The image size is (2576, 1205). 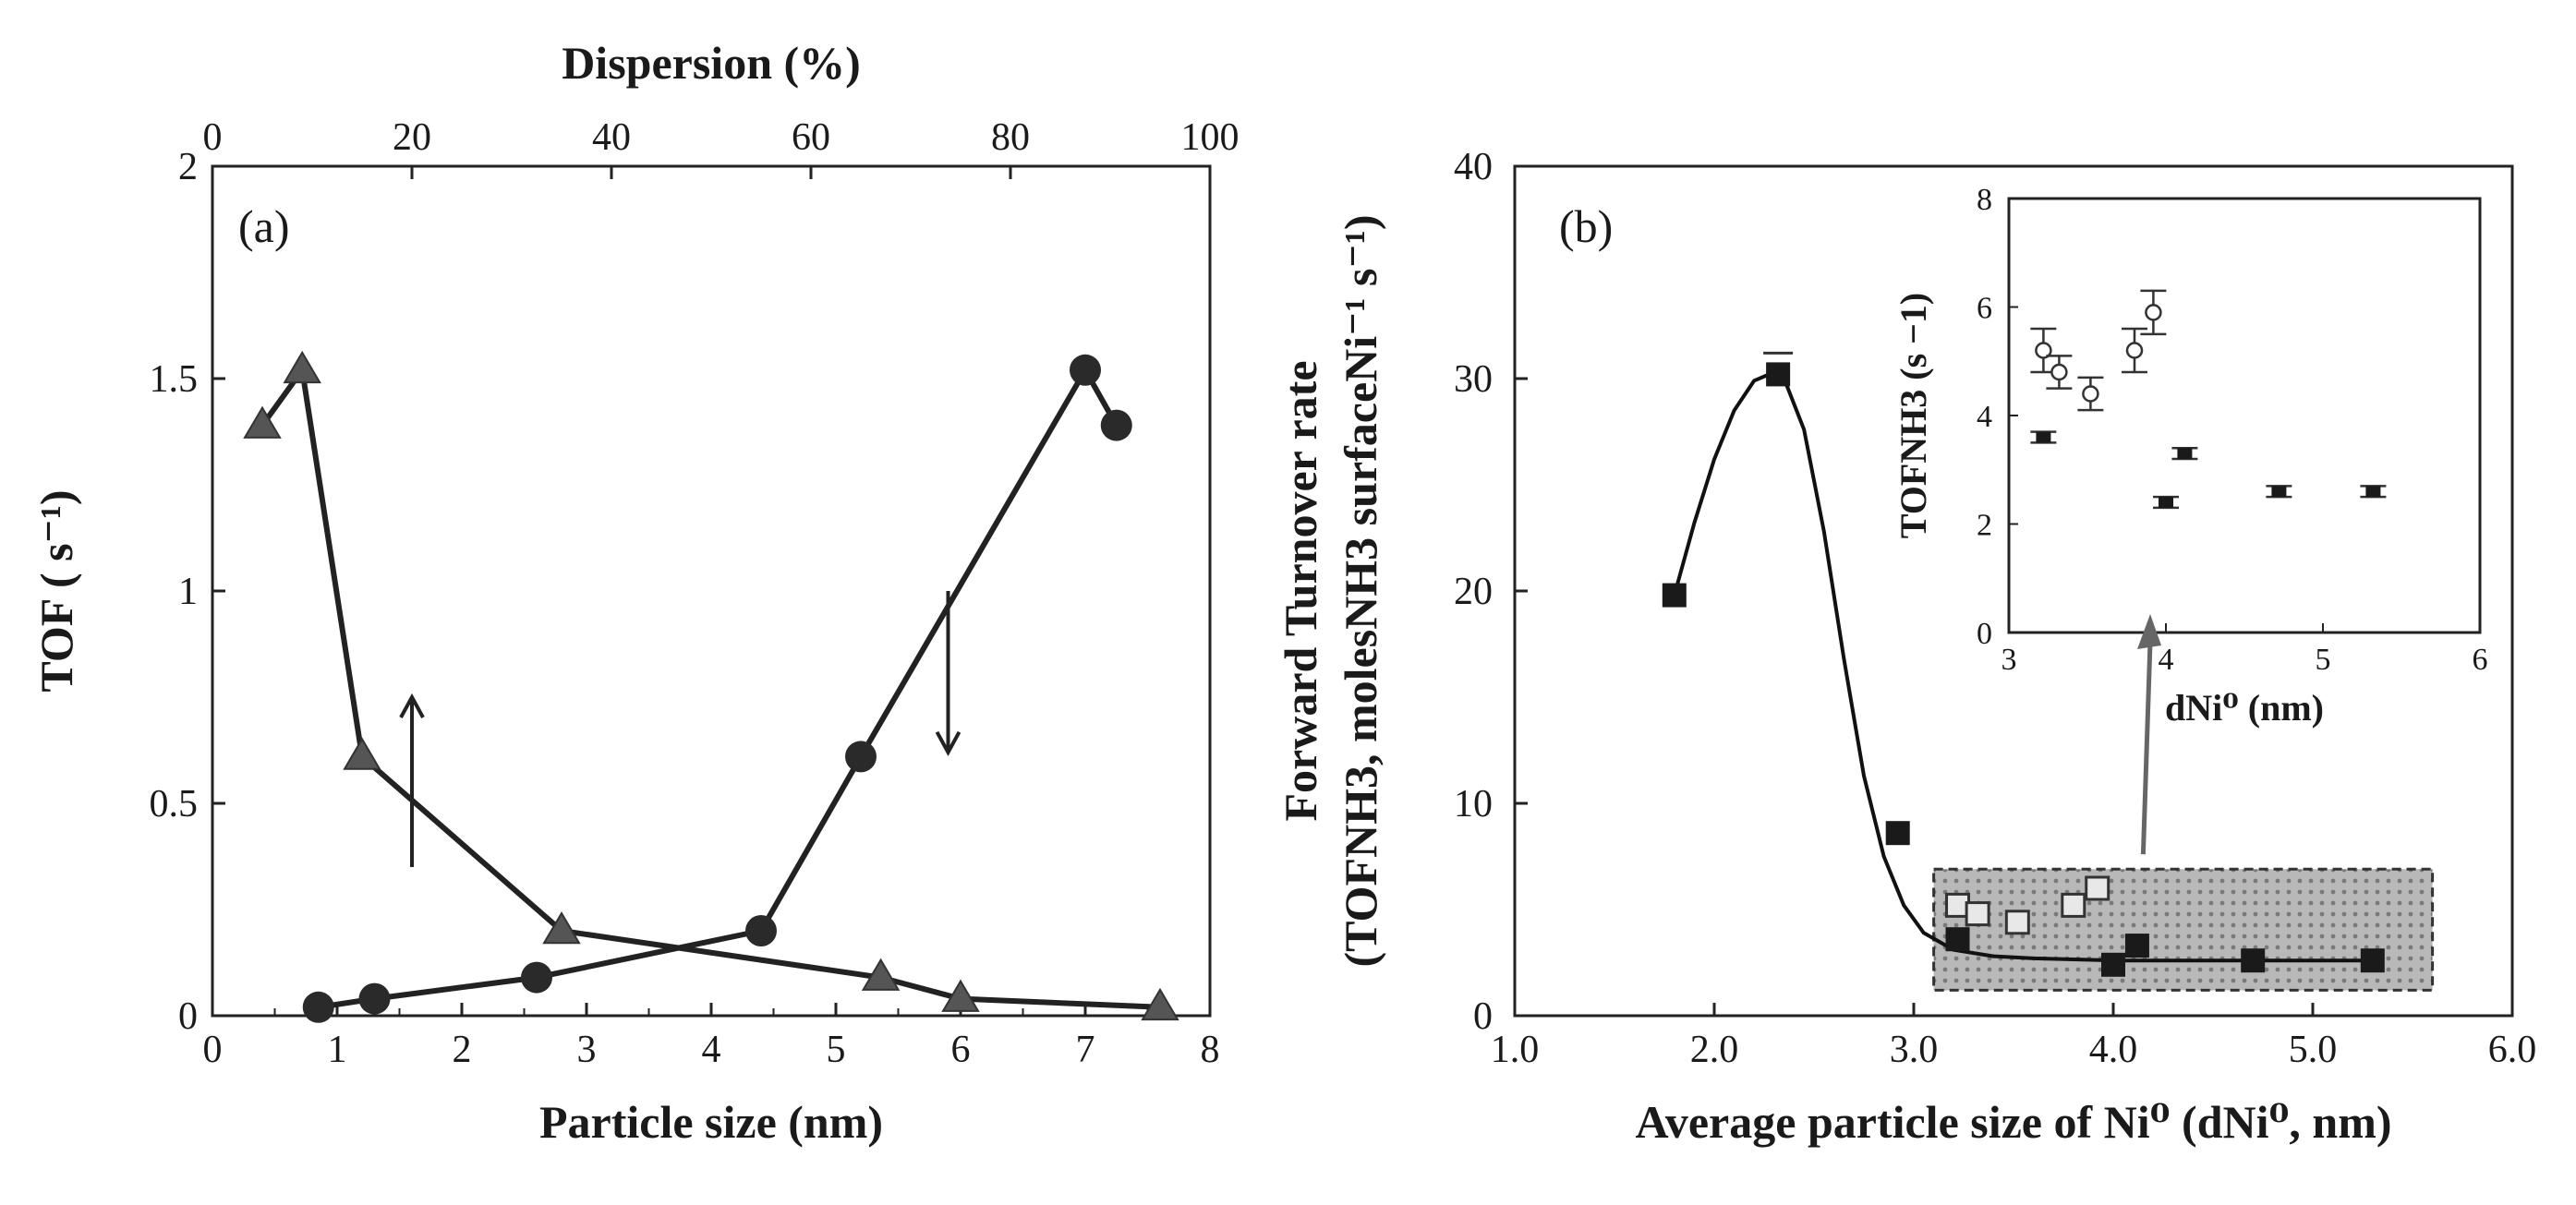 I want to click on panel-a-x-tick-label: 6, so click(x=961, y=1050).